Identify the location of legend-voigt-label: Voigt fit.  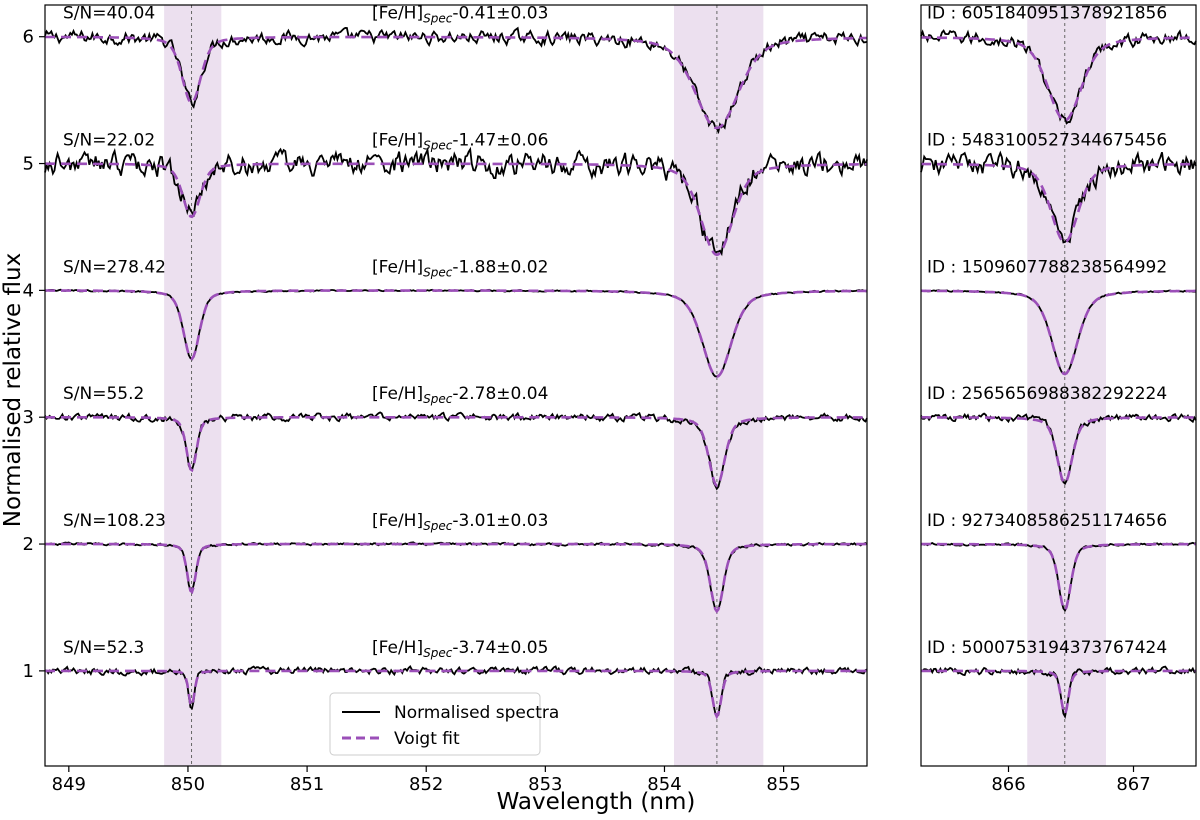
(427, 739).